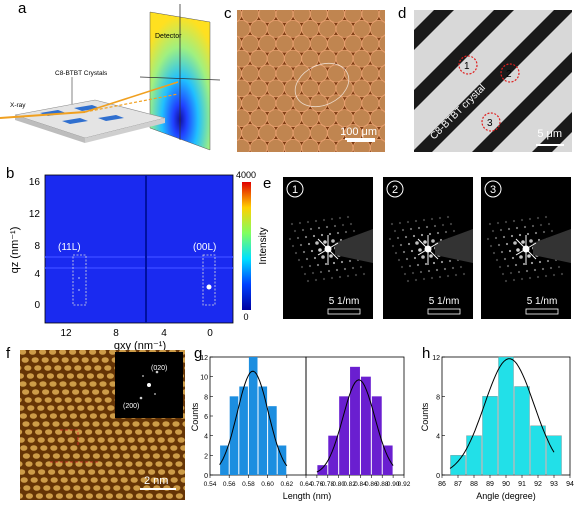  I want to click on scale-label-e-3: 5 1/nm, so click(542, 301).